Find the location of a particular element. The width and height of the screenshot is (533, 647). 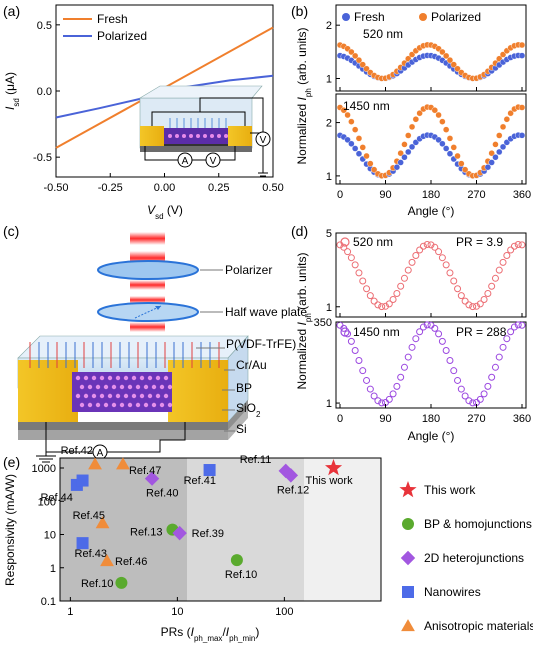

y-tick-label: 1 is located at coordinates (329, 177).